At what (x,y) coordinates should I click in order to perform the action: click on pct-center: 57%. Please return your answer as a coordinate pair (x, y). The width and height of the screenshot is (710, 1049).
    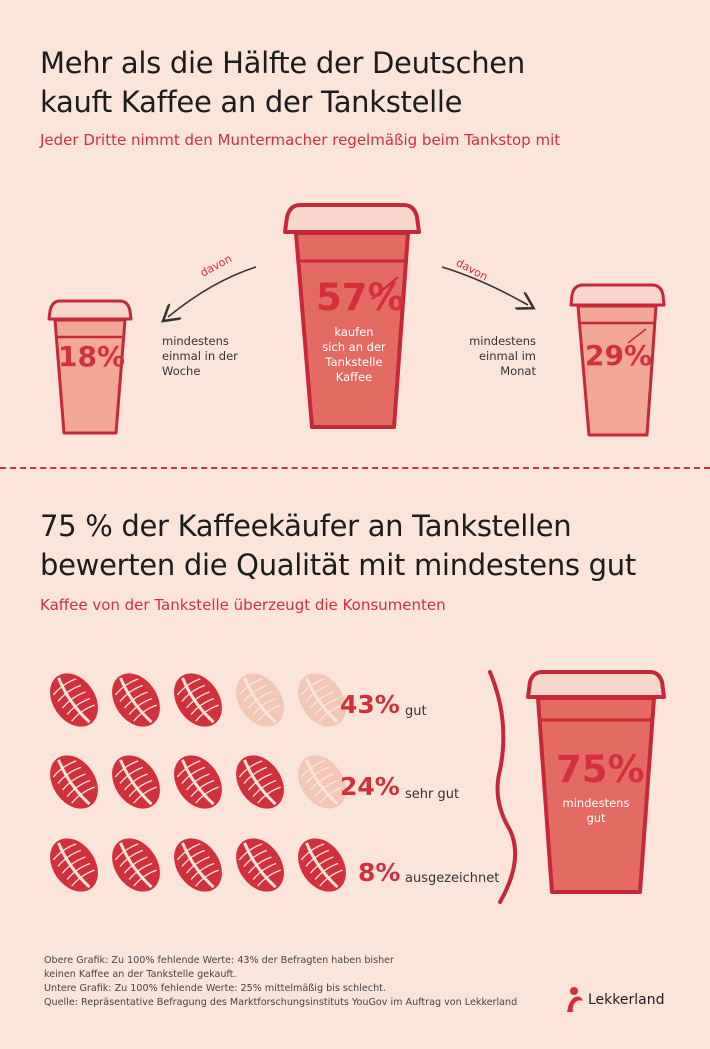
    Looking at the image, I should click on (360, 297).